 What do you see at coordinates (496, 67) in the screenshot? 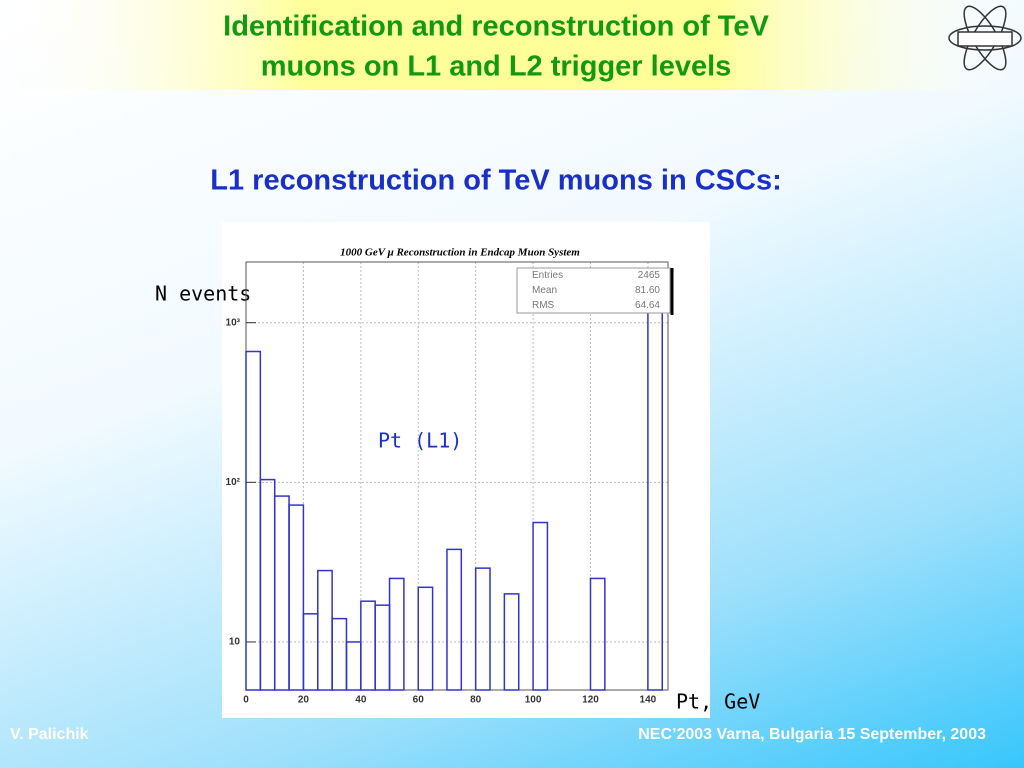
I see `title-line: muons on L1 and L2 trigger levels` at bounding box center [496, 67].